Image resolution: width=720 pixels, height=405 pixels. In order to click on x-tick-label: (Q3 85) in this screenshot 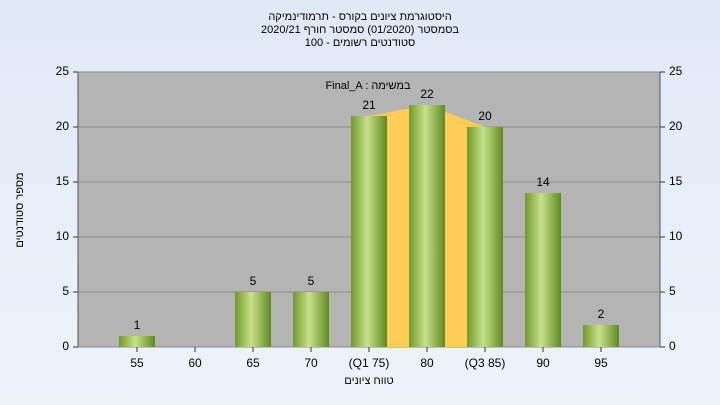, I will do `click(485, 363)`.